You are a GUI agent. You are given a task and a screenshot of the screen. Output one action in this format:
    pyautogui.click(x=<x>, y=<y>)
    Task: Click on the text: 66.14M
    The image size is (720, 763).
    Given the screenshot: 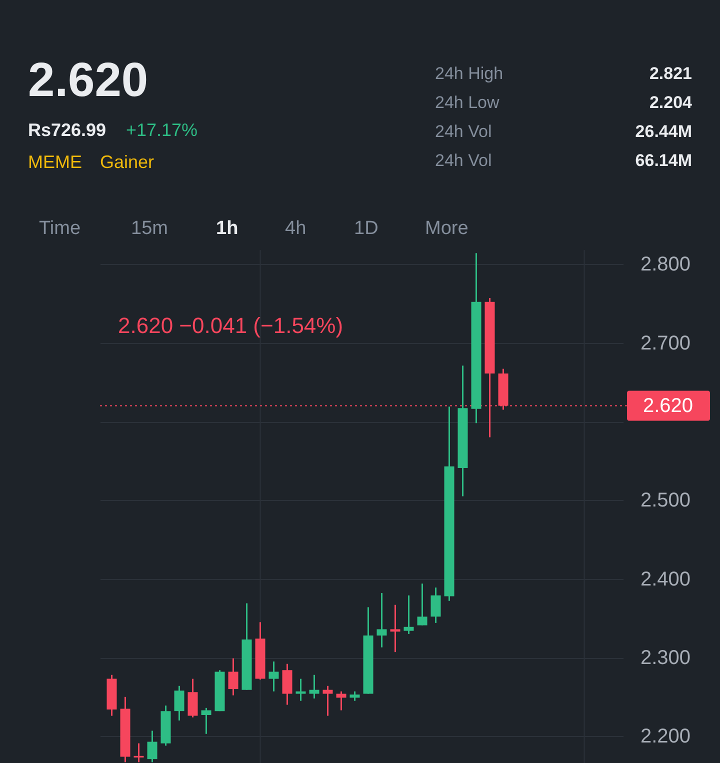 What is the action you would take?
    pyautogui.click(x=663, y=160)
    